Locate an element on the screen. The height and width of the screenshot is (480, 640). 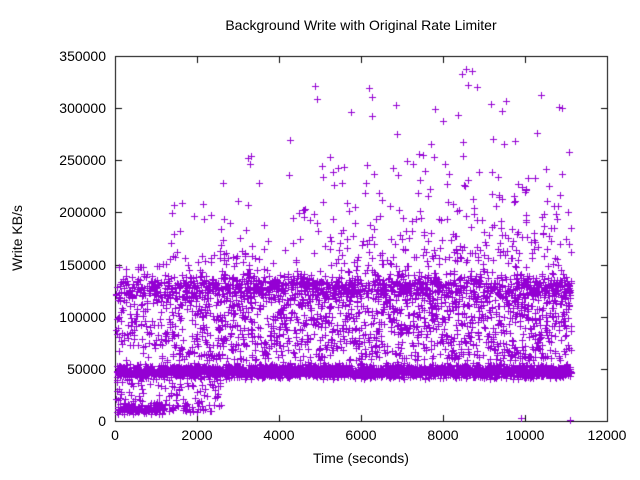
x-tick-label: 6000 is located at coordinates (361, 435).